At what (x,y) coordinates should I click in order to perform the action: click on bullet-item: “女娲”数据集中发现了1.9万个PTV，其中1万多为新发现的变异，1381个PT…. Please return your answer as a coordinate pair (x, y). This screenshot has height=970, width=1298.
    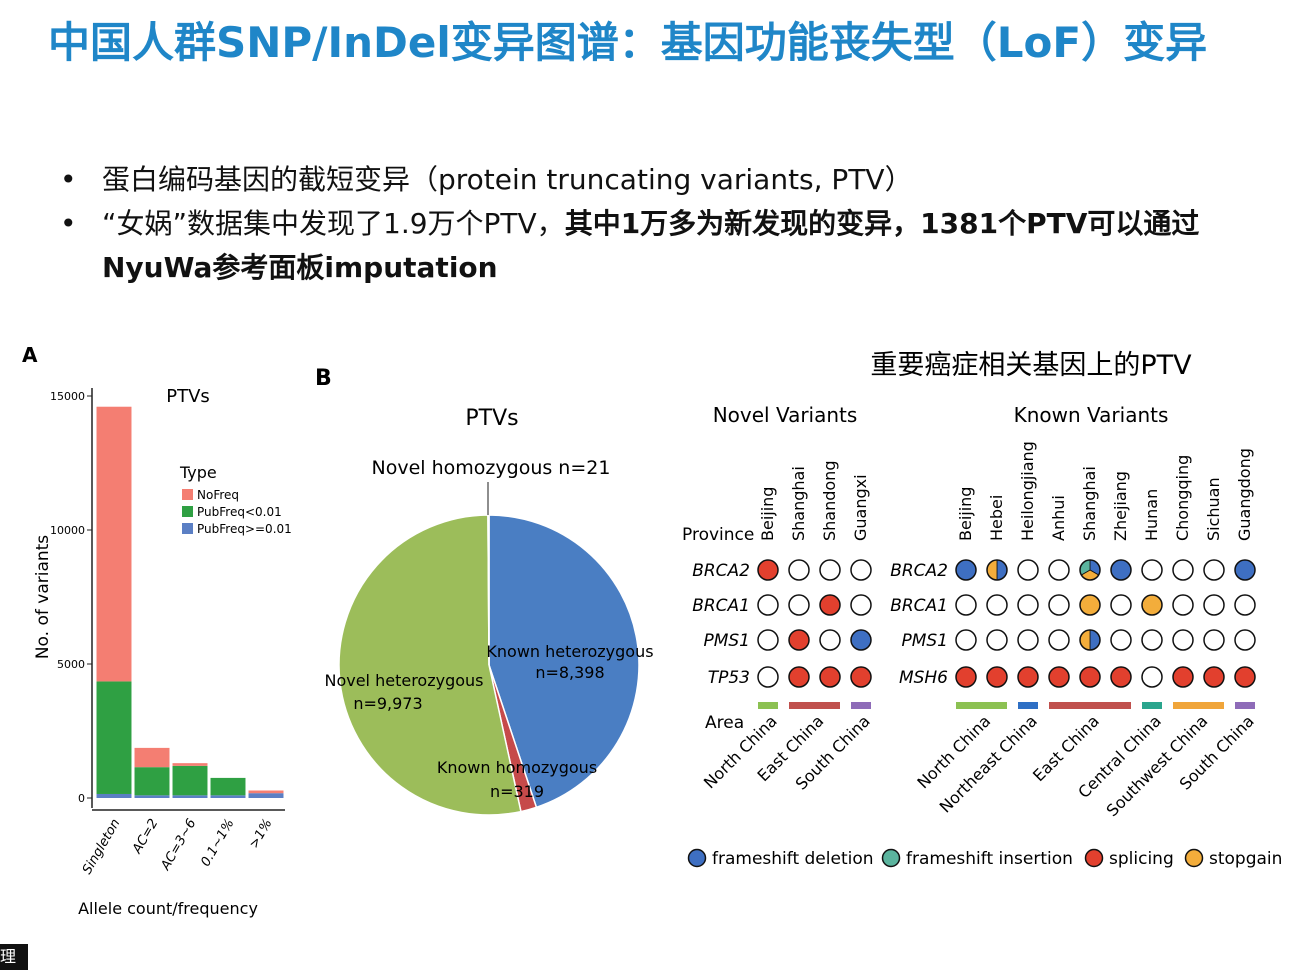
    Looking at the image, I should click on (670, 246).